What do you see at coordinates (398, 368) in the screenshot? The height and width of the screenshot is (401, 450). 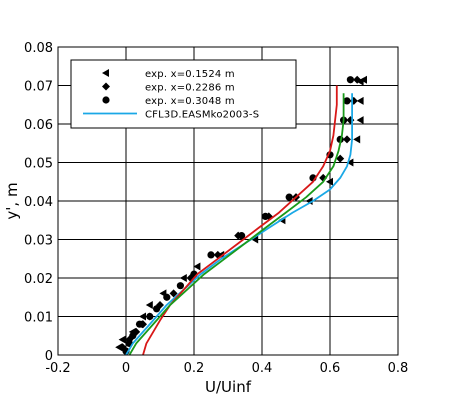 I see `x-tick-label: 0.8` at bounding box center [398, 368].